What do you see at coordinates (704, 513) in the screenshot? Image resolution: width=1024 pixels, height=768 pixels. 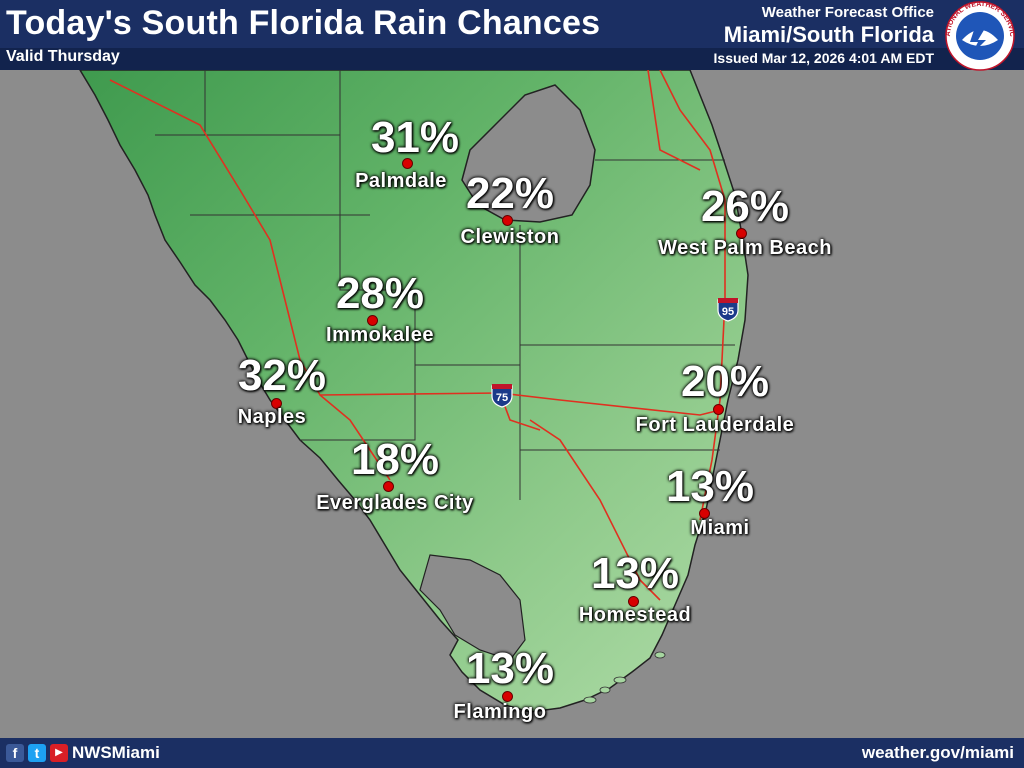 I see `city-dot-miami` at bounding box center [704, 513].